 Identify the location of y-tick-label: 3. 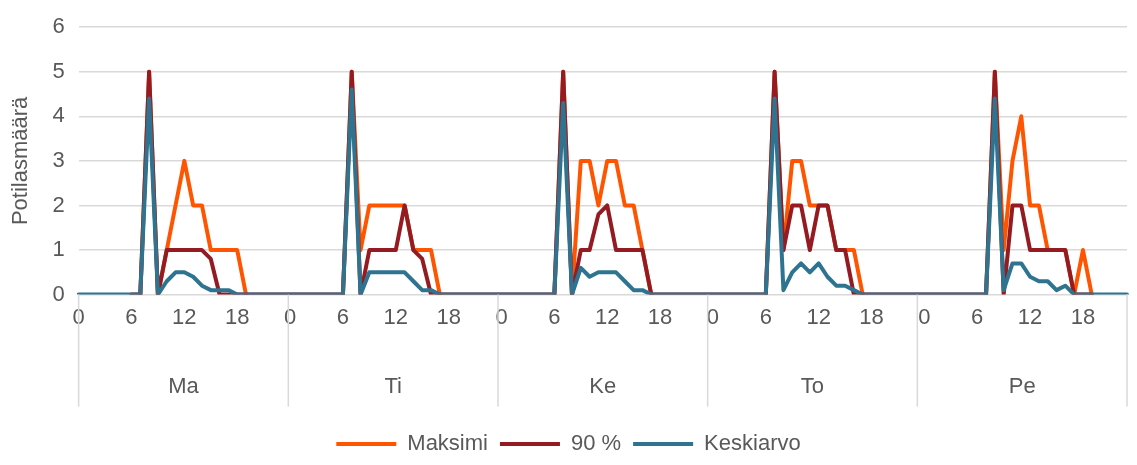
(58, 159).